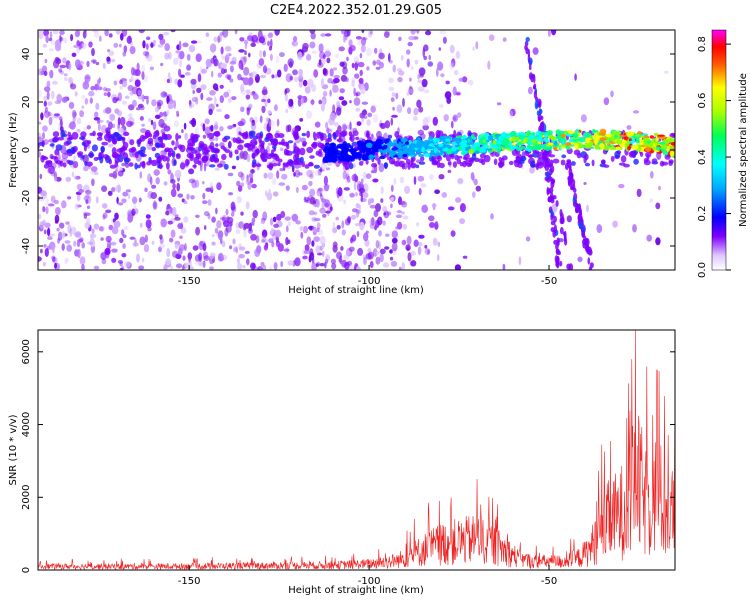 The height and width of the screenshot is (600, 750). What do you see at coordinates (13, 150) in the screenshot?
I see `spectrogram-y-label: Frequency (Hz)` at bounding box center [13, 150].